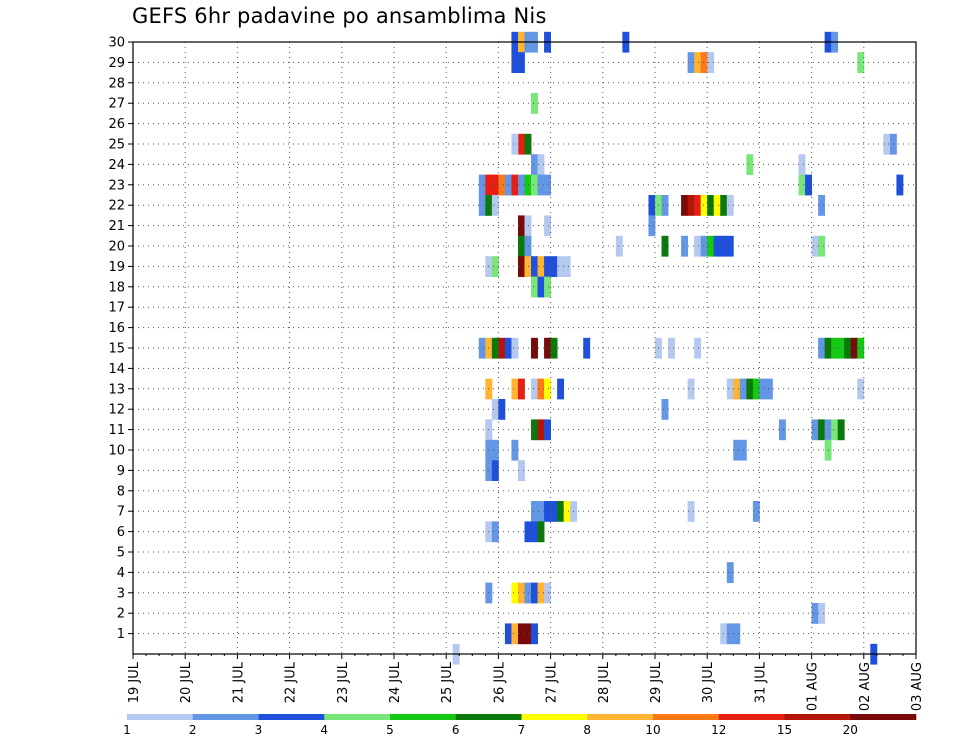 Image resolution: width=960 pixels, height=742 pixels. What do you see at coordinates (395, 682) in the screenshot?
I see `x-tick-label: 24 JUL` at bounding box center [395, 682].